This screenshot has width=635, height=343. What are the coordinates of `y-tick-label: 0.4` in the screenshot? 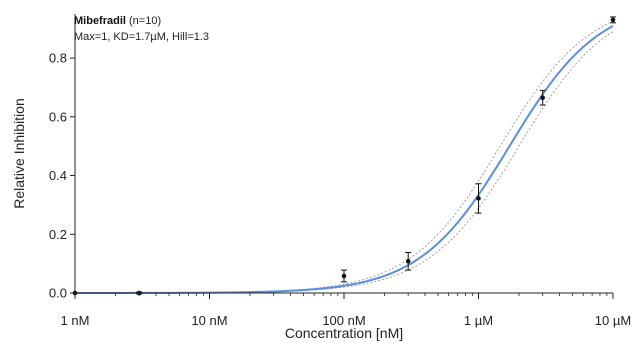 It's located at (58, 175).